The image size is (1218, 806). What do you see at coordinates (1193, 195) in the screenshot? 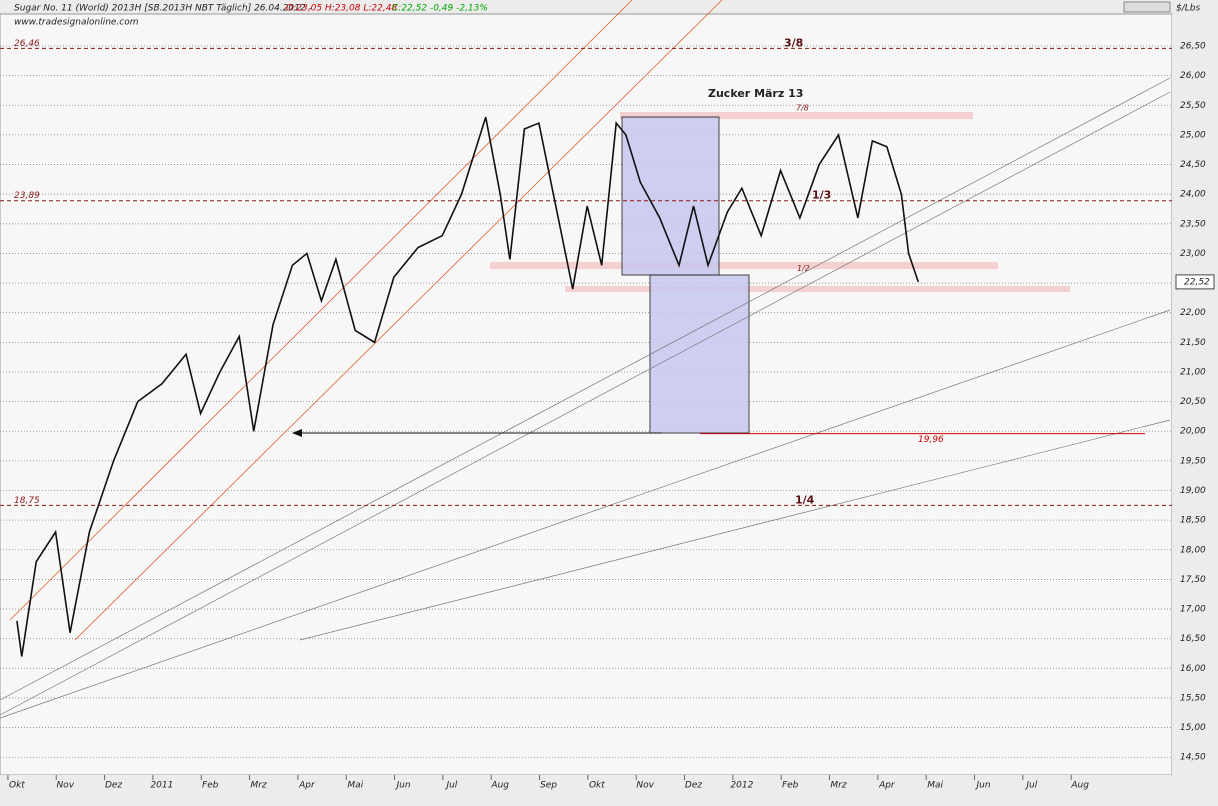
I see `y-tick-label: 24,00` at bounding box center [1193, 195].